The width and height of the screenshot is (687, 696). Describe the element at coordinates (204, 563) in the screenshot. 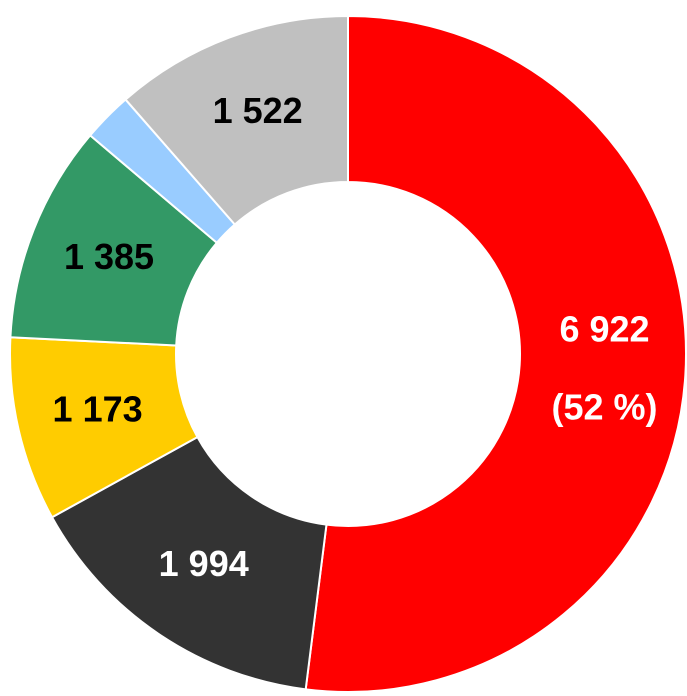

I see `value-label: 1 994` at that location.